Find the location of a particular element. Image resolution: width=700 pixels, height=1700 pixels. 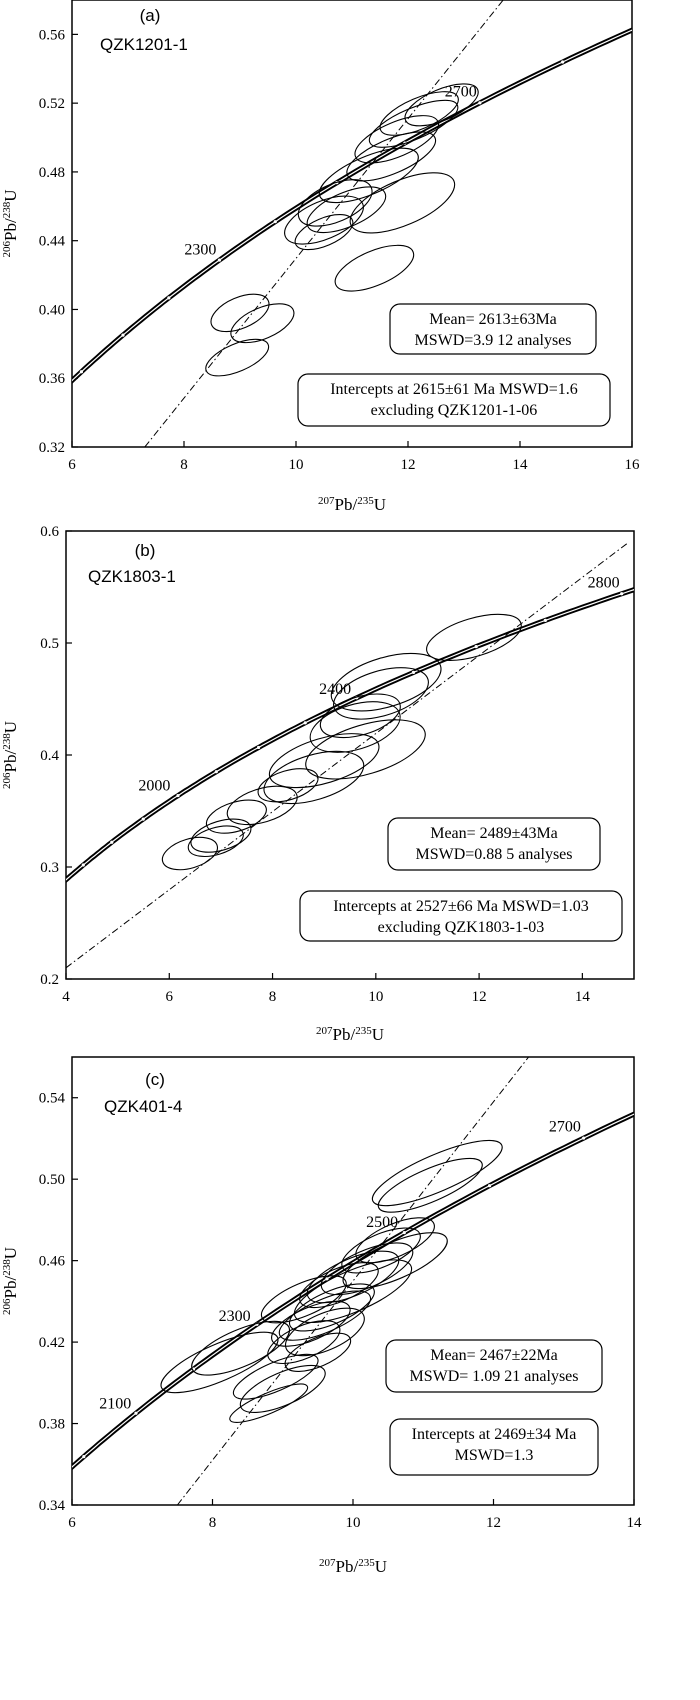

concordia-age-label: 2000 is located at coordinates (154, 785).